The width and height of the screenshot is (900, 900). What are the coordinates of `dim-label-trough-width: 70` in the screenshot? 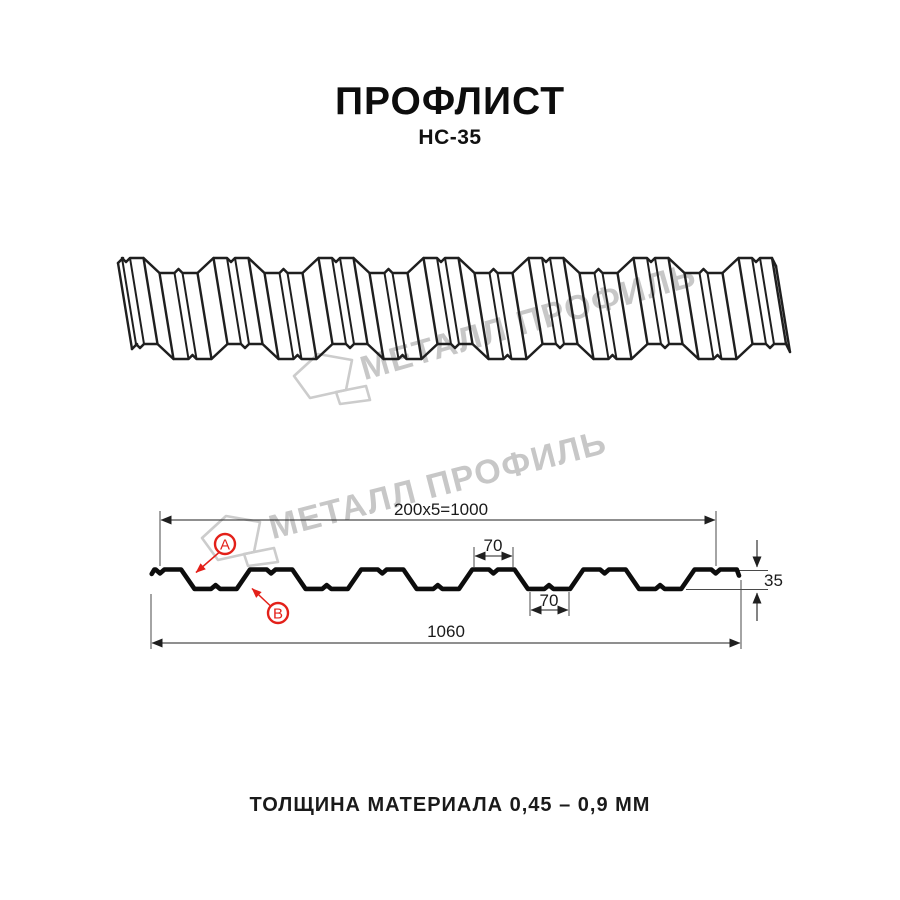 It's located at (549, 600).